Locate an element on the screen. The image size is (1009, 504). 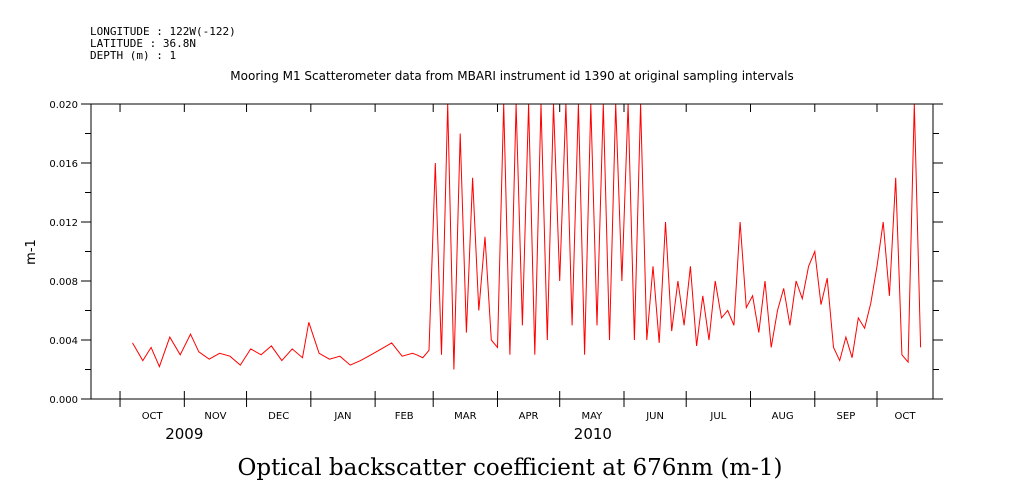
x-month-label: APR is located at coordinates (529, 416).